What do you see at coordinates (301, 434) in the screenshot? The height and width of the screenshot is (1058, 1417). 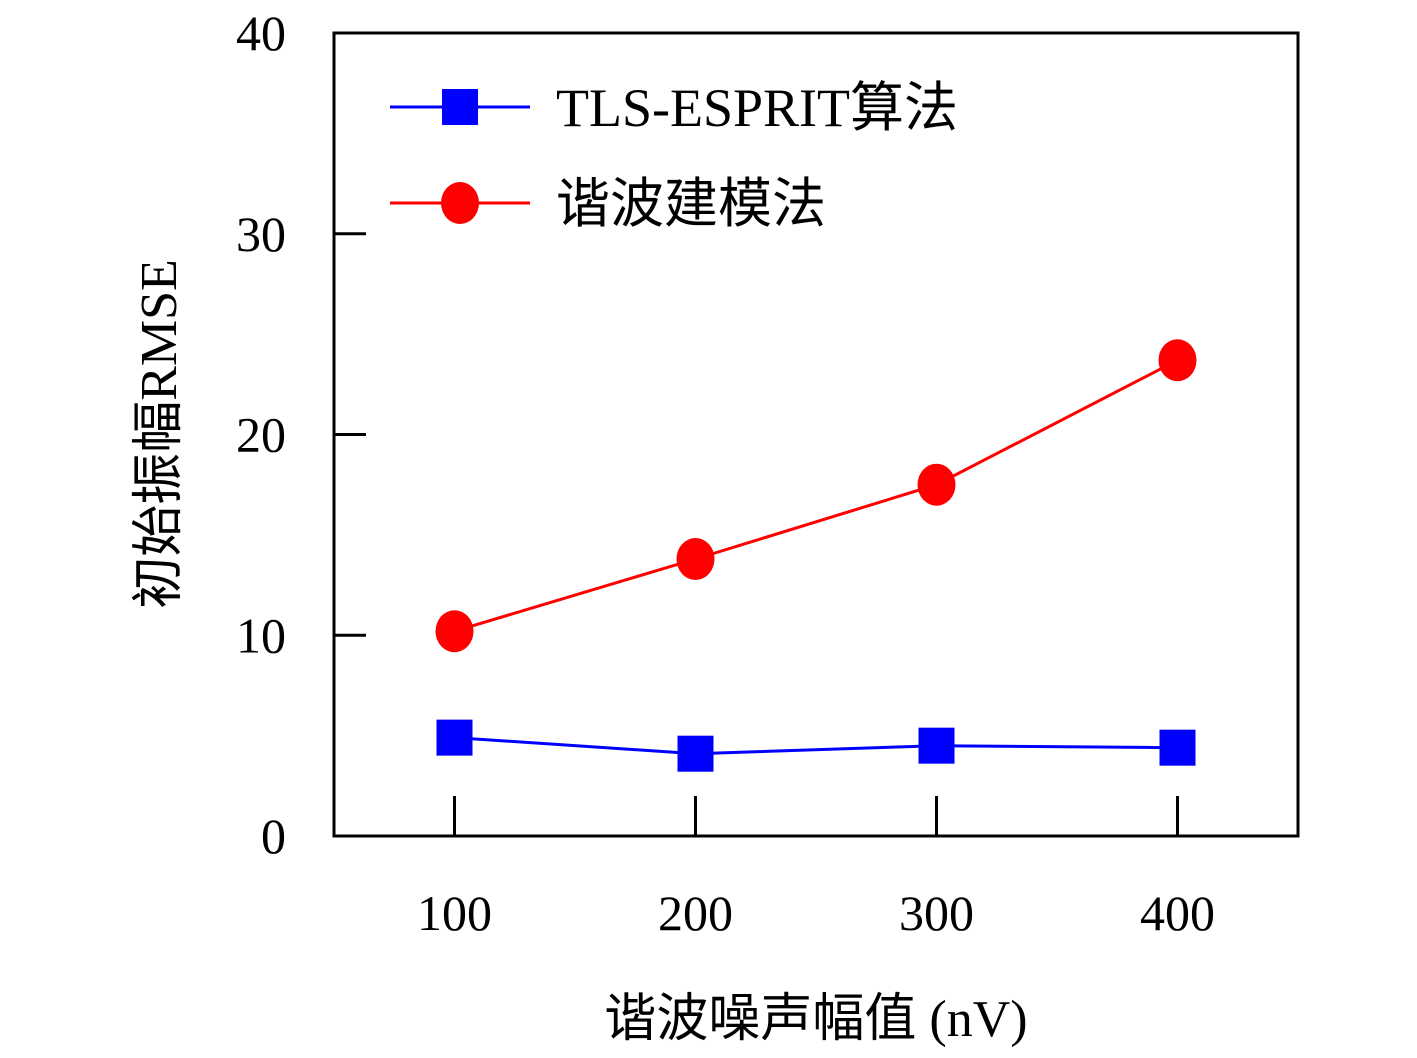 I see `y-axis-ticks: 0 10 20 30 40` at bounding box center [301, 434].